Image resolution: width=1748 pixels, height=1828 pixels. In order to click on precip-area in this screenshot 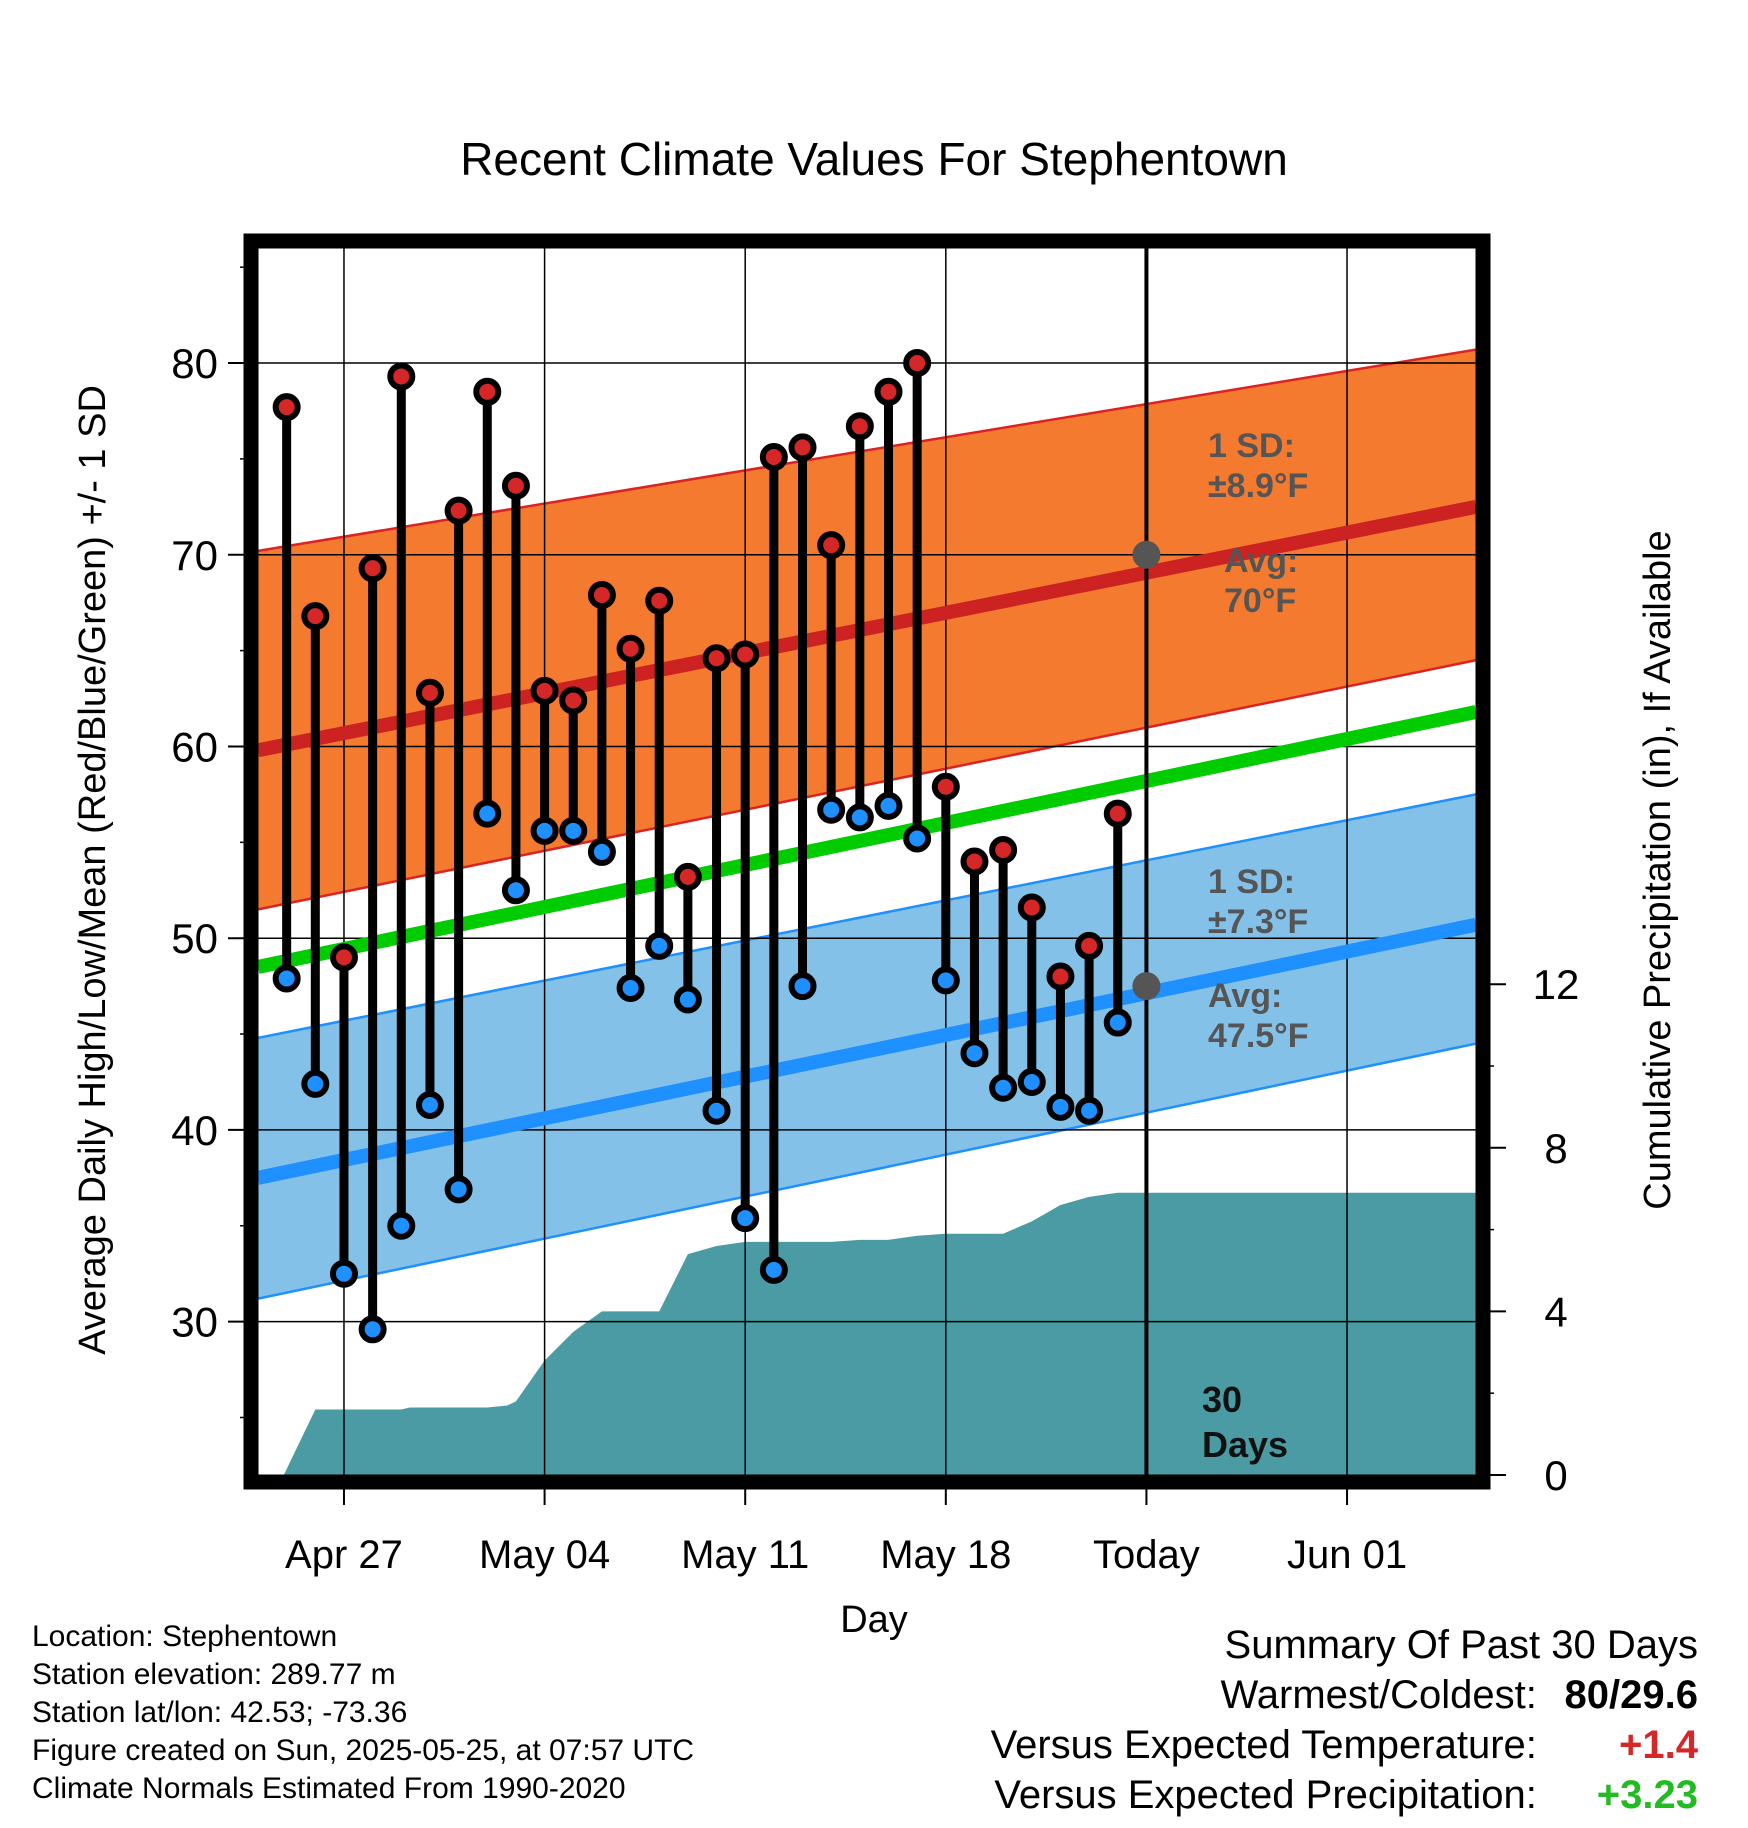, I will do `click(879, 1333)`.